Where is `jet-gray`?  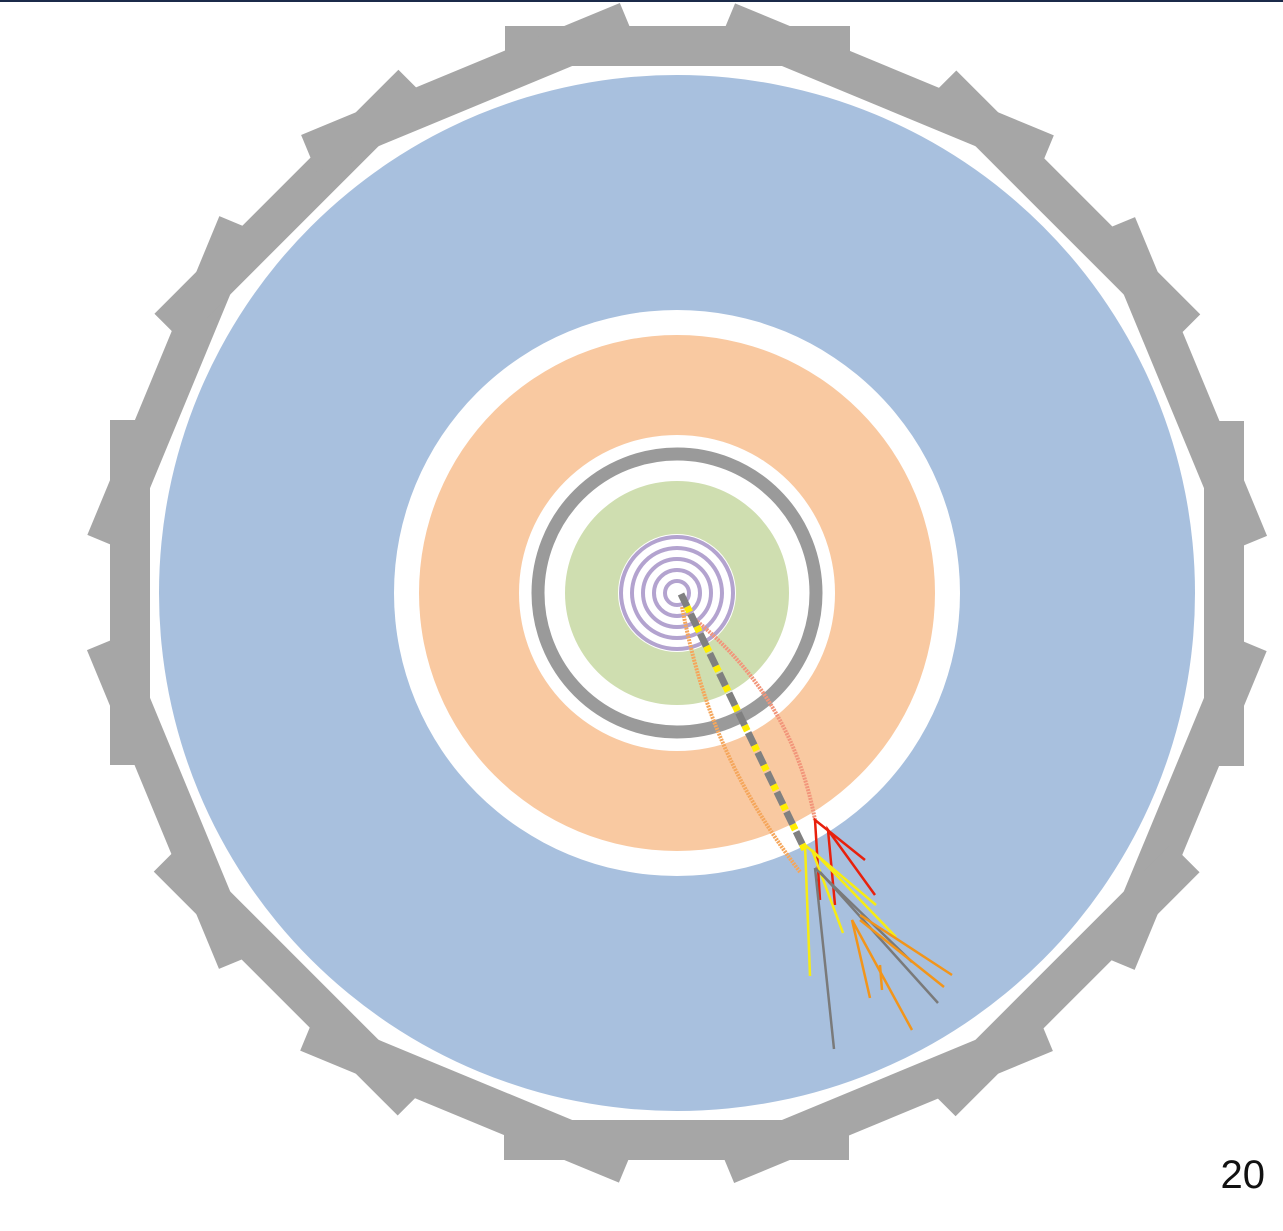 jet-gray is located at coordinates (876, 958).